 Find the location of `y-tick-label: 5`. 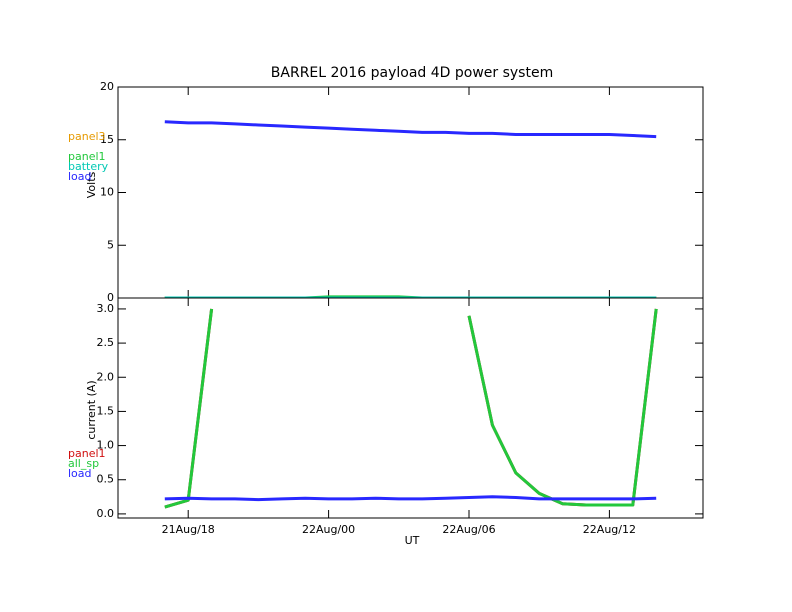

y-tick-label: 5 is located at coordinates (110, 244).